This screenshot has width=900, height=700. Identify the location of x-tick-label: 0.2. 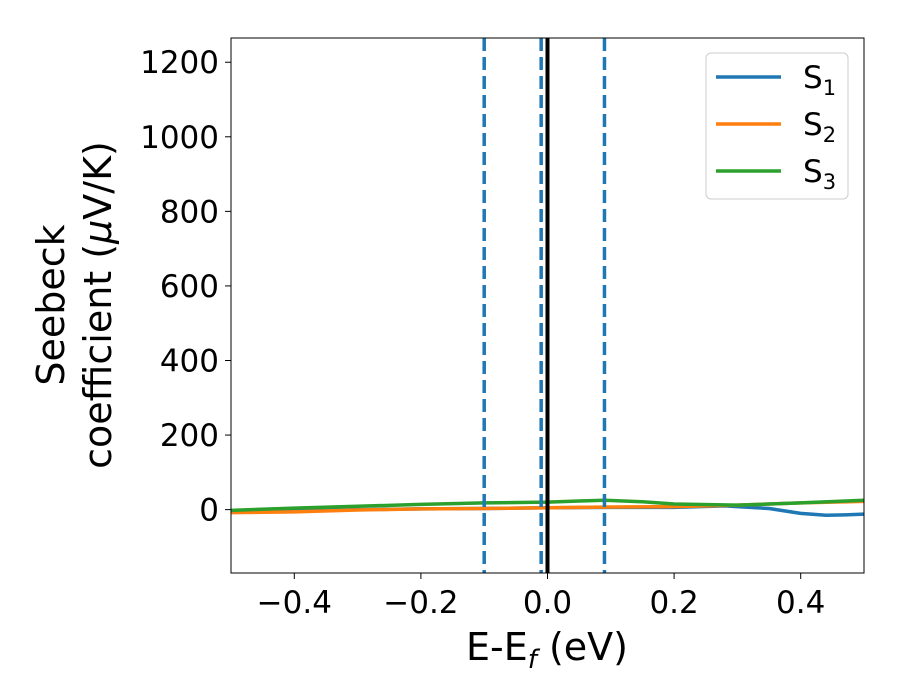
(673, 603).